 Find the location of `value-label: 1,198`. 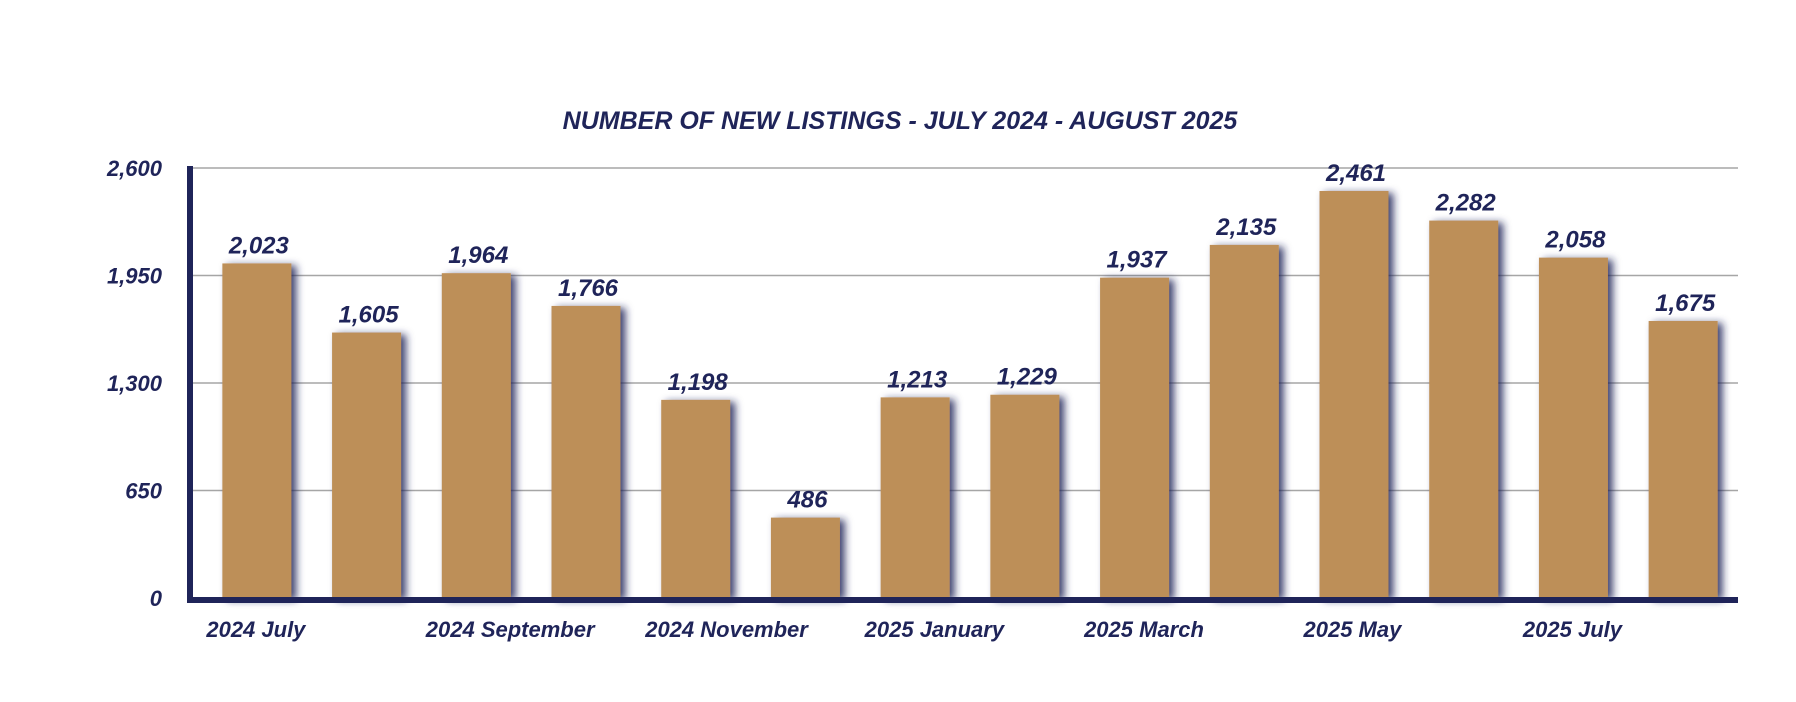

value-label: 1,198 is located at coordinates (698, 382).